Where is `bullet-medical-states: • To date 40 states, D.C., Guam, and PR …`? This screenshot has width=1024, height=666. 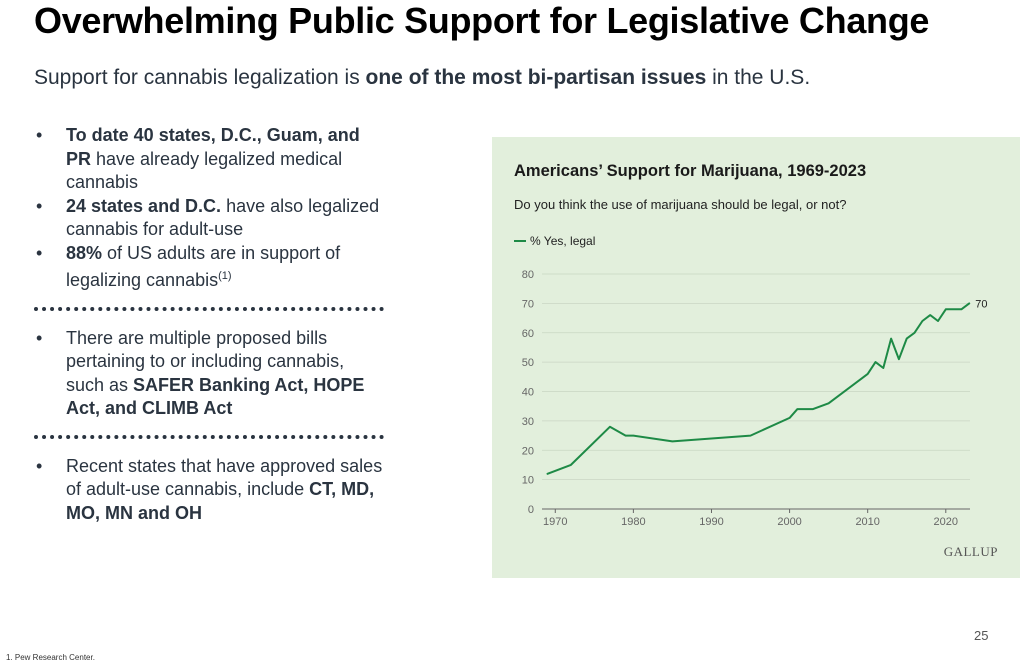
bullet-medical-states: • To date 40 states, D.C., Guam, and PR … is located at coordinates (198, 158).